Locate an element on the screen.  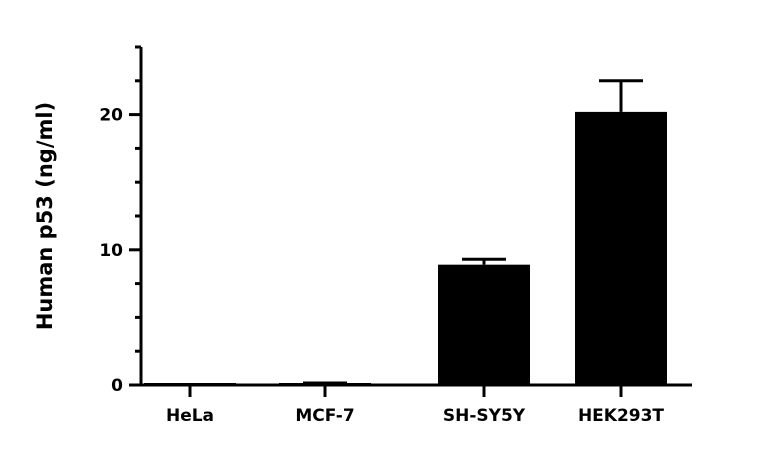
x-category-label: HEK293T is located at coordinates (621, 416).